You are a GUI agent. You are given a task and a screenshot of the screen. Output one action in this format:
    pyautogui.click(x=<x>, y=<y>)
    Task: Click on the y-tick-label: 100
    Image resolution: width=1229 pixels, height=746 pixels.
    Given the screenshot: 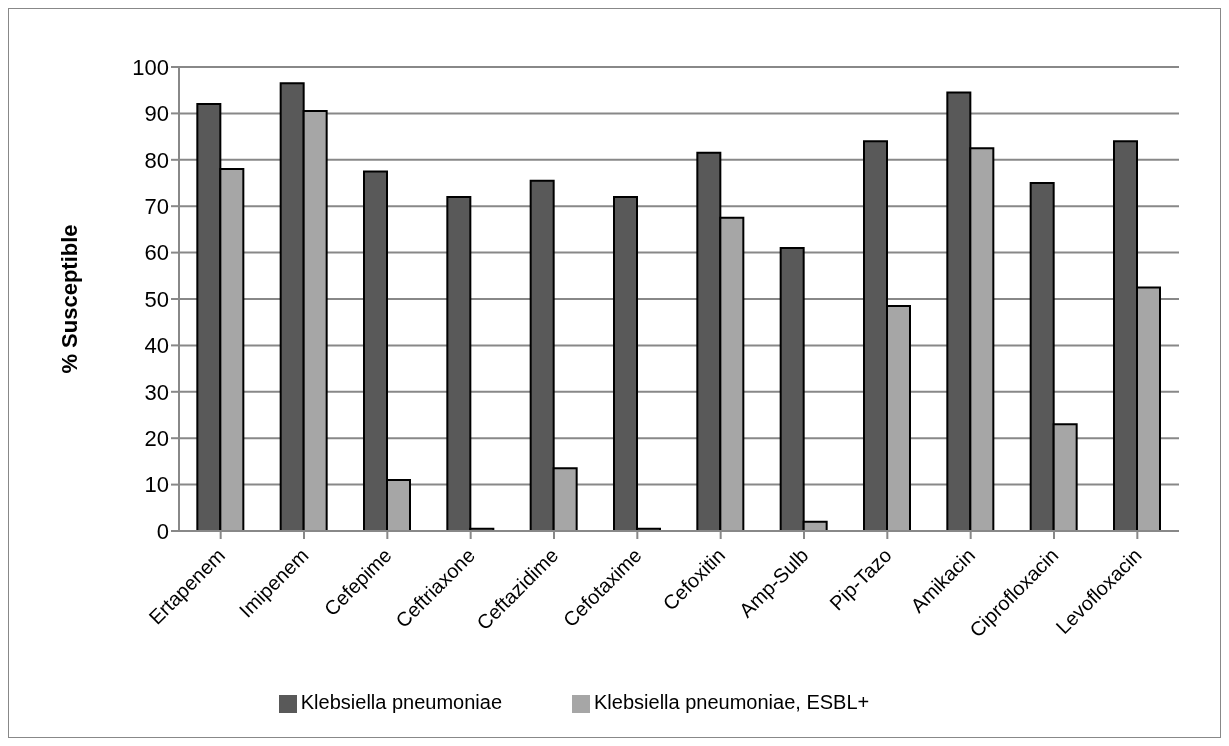 What is the action you would take?
    pyautogui.click(x=150, y=67)
    